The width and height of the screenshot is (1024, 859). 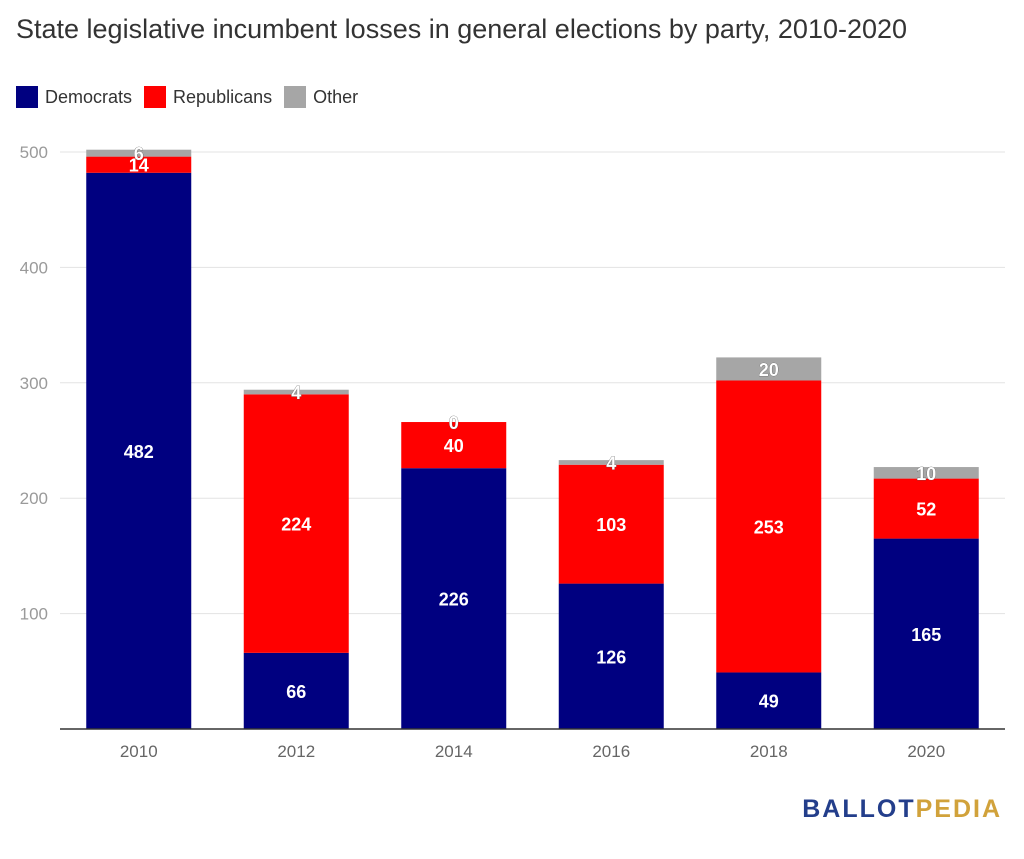 I want to click on data-label-other-2016: 4, so click(x=611, y=463).